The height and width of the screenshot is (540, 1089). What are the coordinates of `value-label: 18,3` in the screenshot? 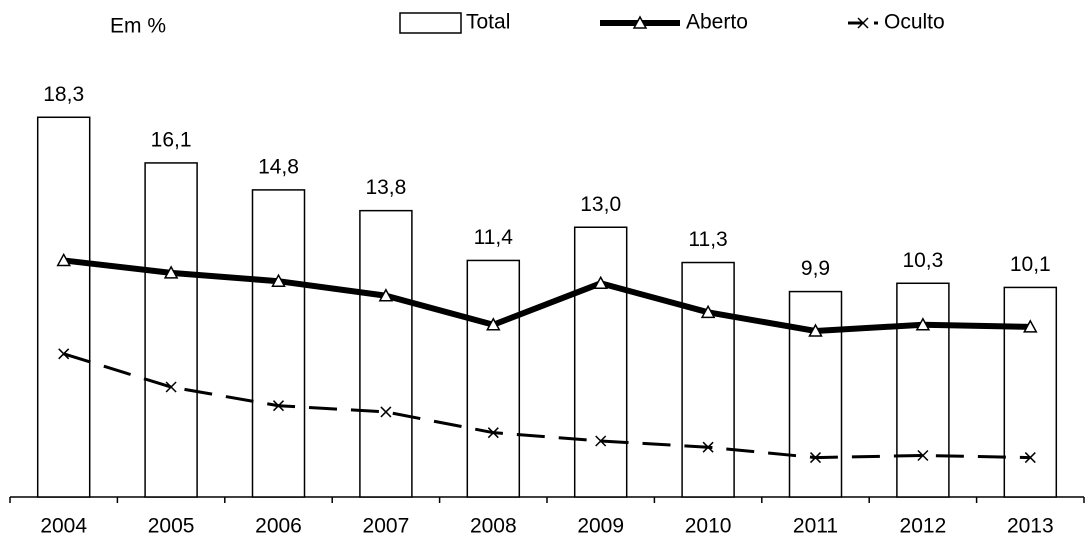 It's located at (63, 94).